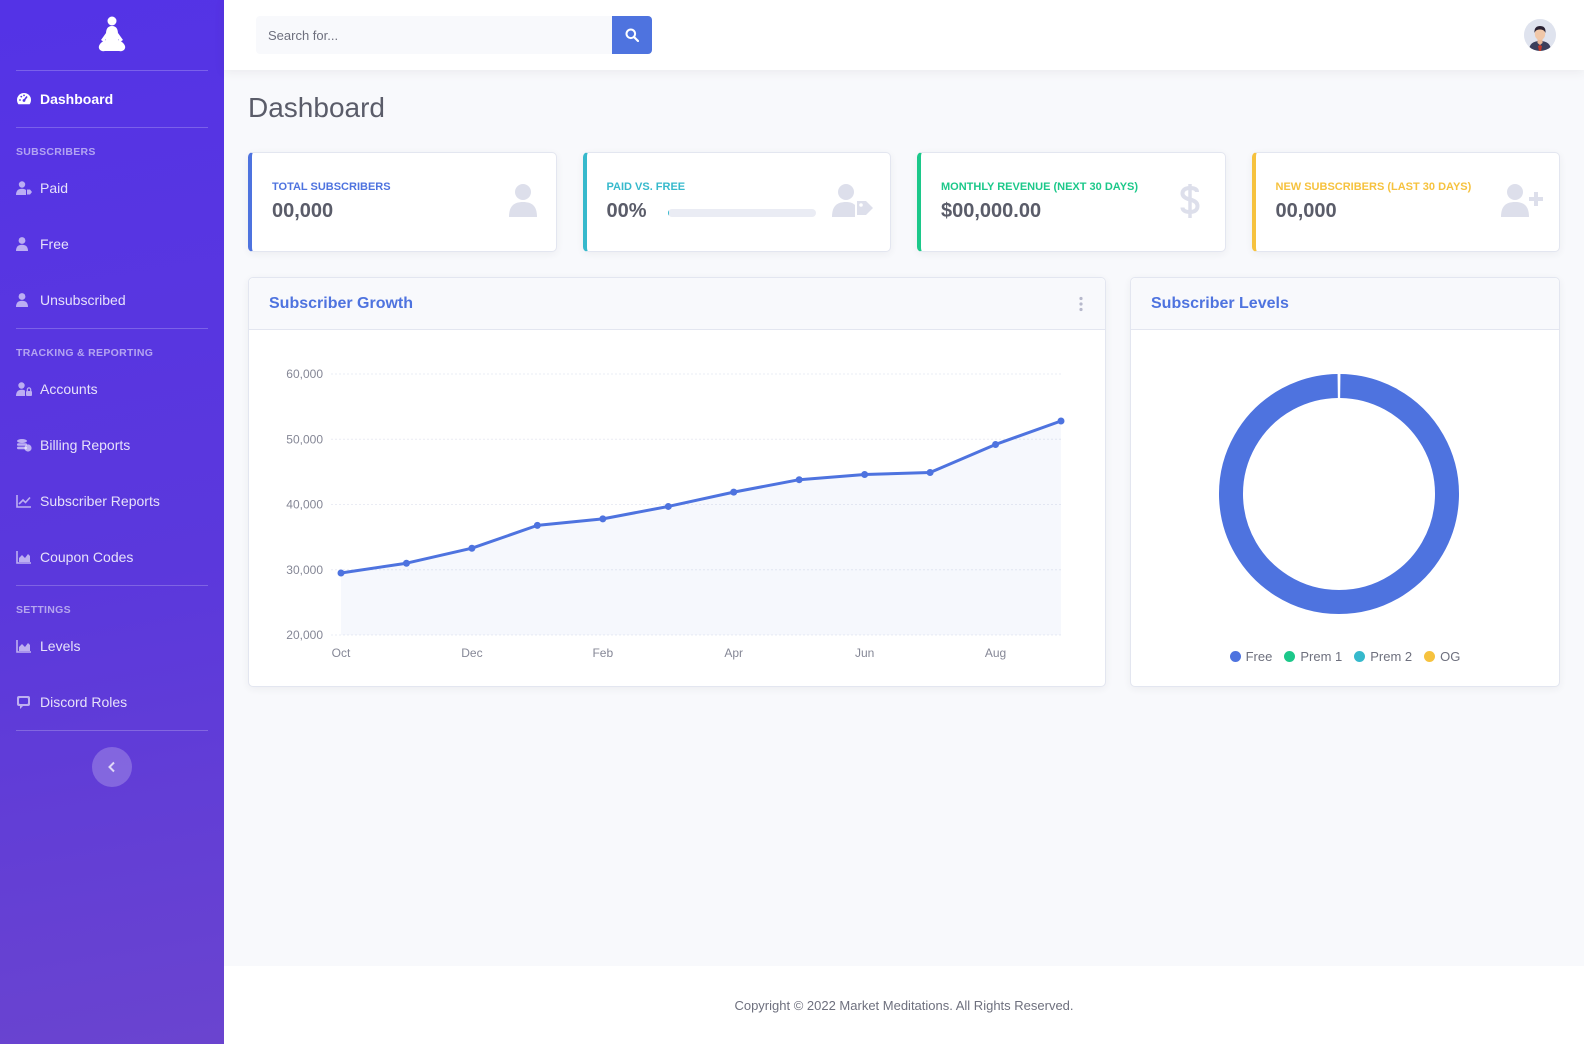 The image size is (1584, 1044). I want to click on user-avatar, so click(1540, 35).